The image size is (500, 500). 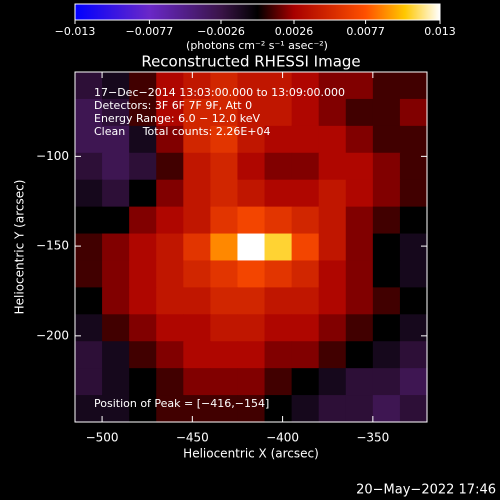 I want to click on colorbar, so click(x=257, y=12).